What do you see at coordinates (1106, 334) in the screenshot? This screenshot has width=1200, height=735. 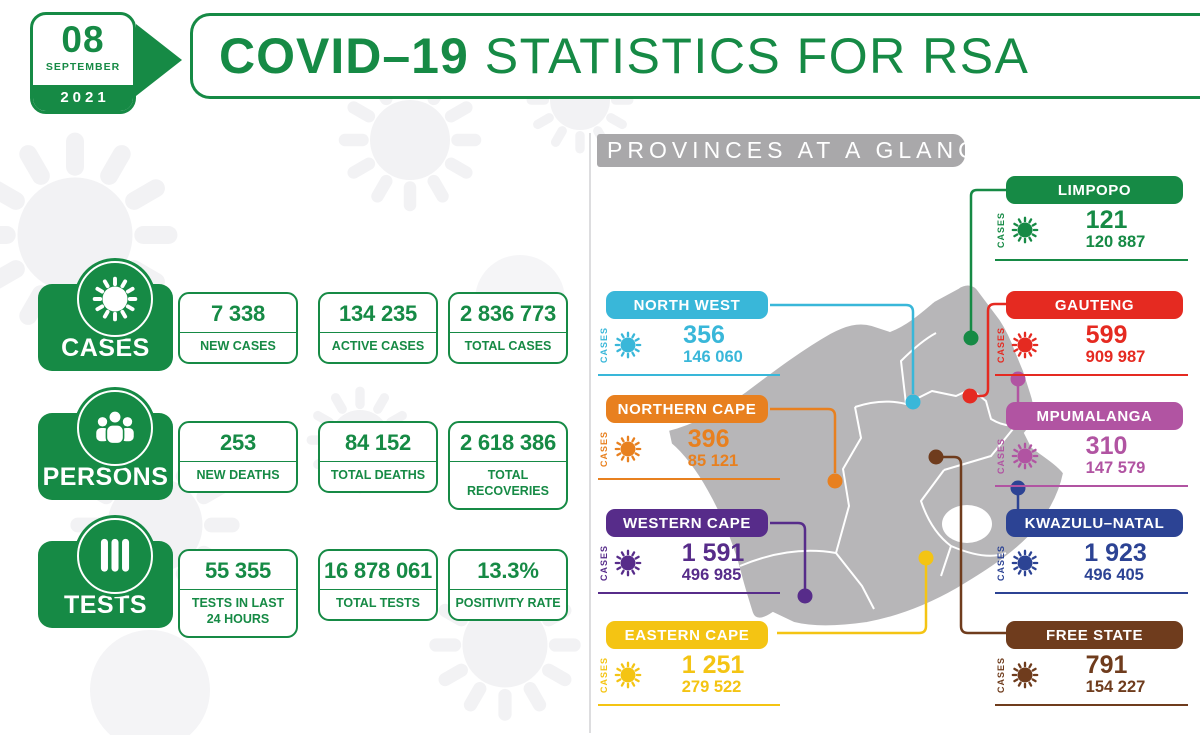 I see `new-cases: 599` at bounding box center [1106, 334].